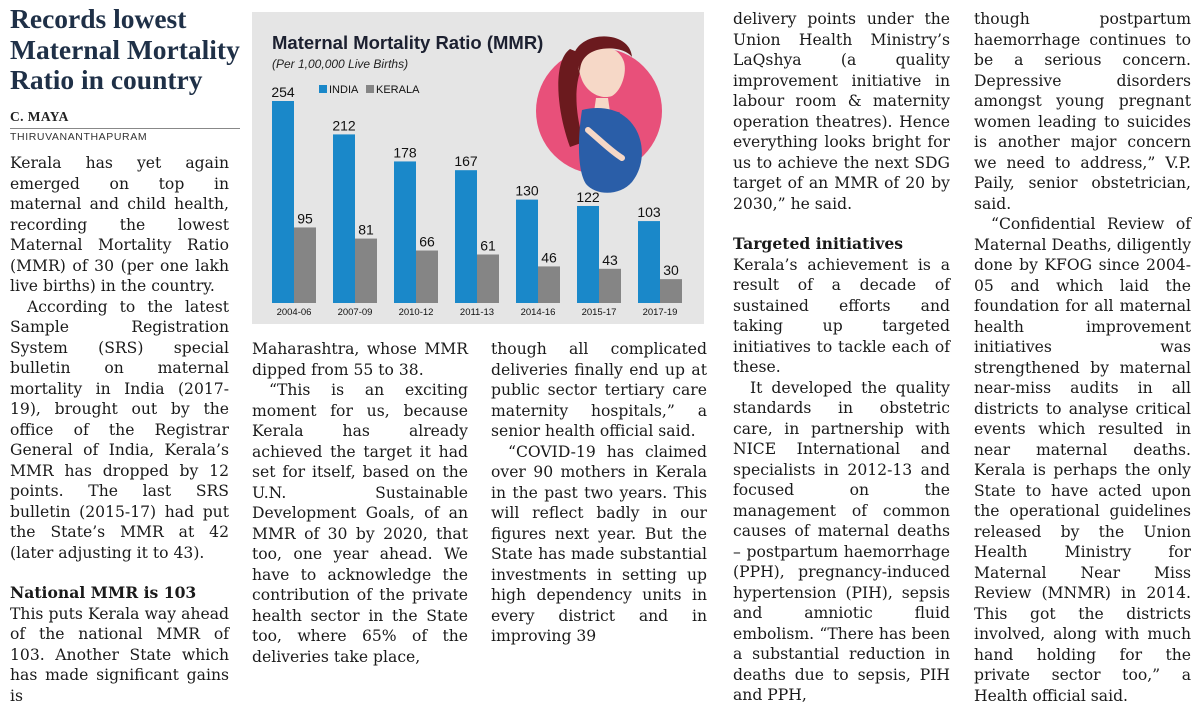 The width and height of the screenshot is (1204, 706). I want to click on value-label: 95, so click(305, 218).